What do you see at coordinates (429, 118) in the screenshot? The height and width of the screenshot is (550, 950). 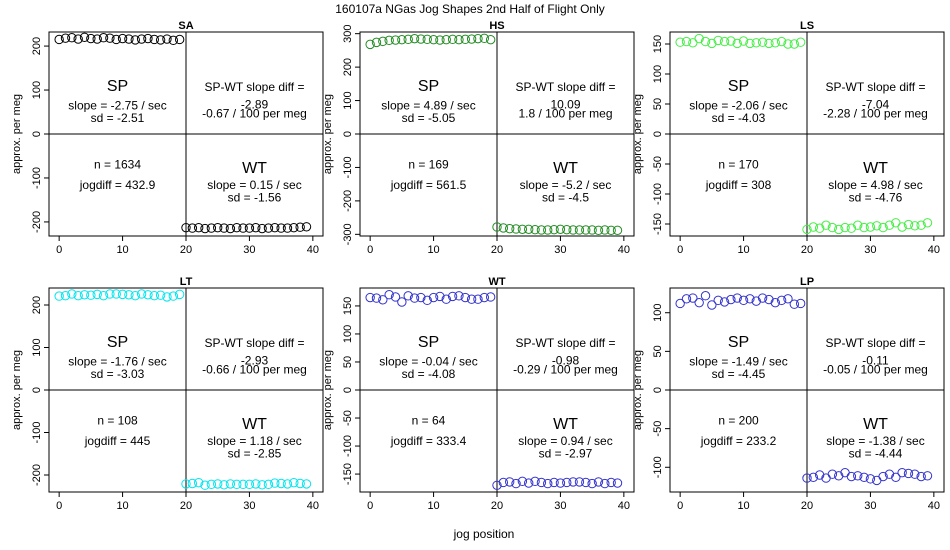 I see `sp-sd: sd = -5.05` at bounding box center [429, 118].